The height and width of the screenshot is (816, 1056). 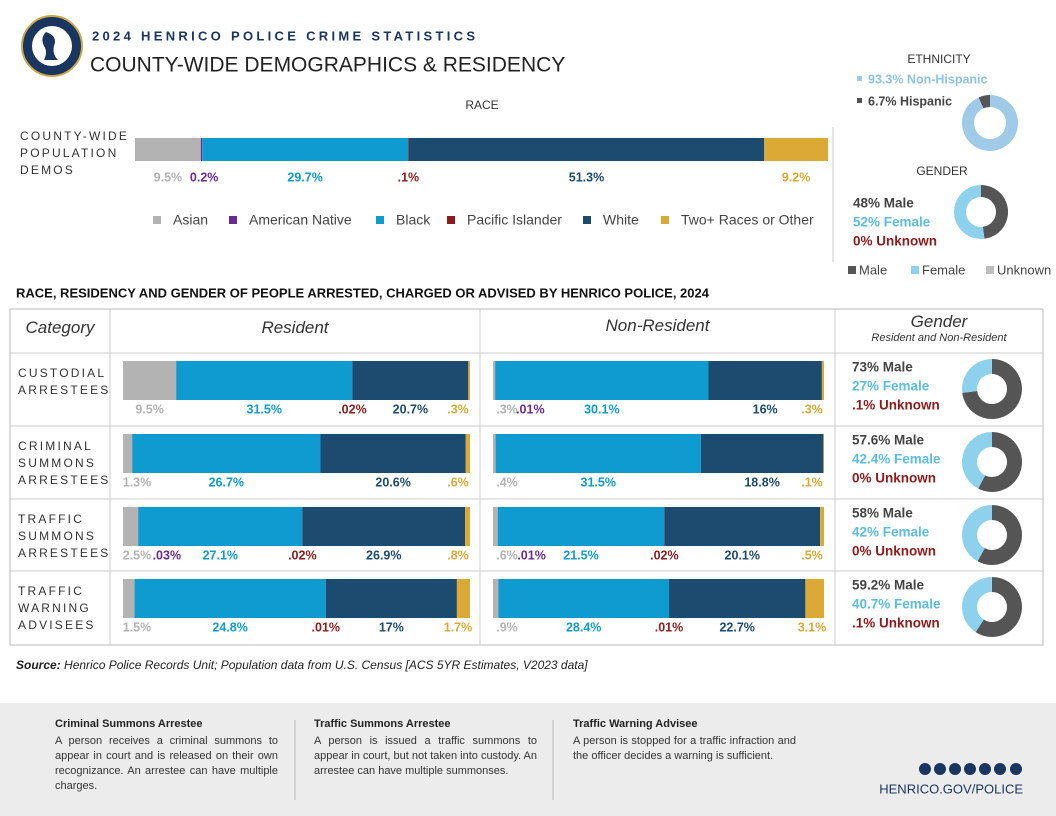 I want to click on category-label: TRAFFIC SUMMONS ARRESTEES, so click(x=64, y=536).